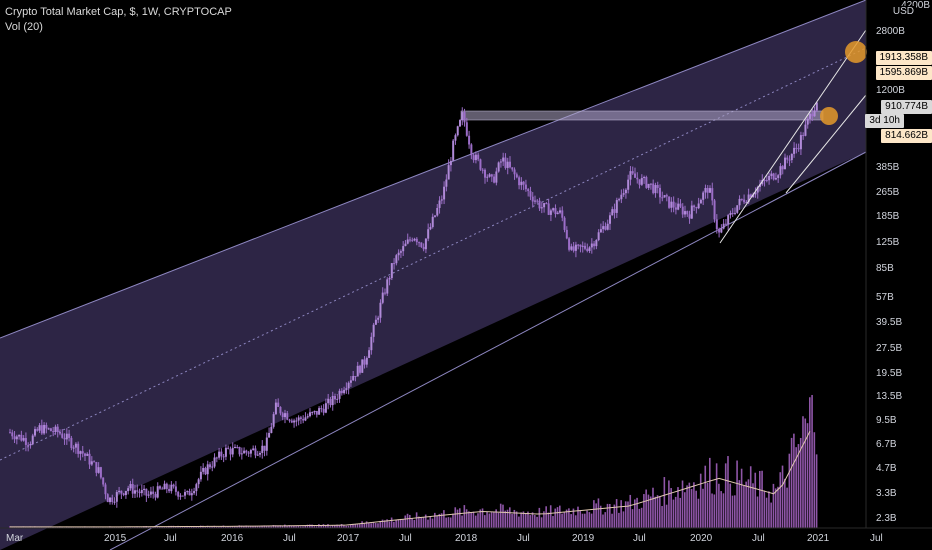 This screenshot has height=550, width=932. What do you see at coordinates (889, 322) in the screenshot?
I see `price-tick-label: 39.5B` at bounding box center [889, 322].